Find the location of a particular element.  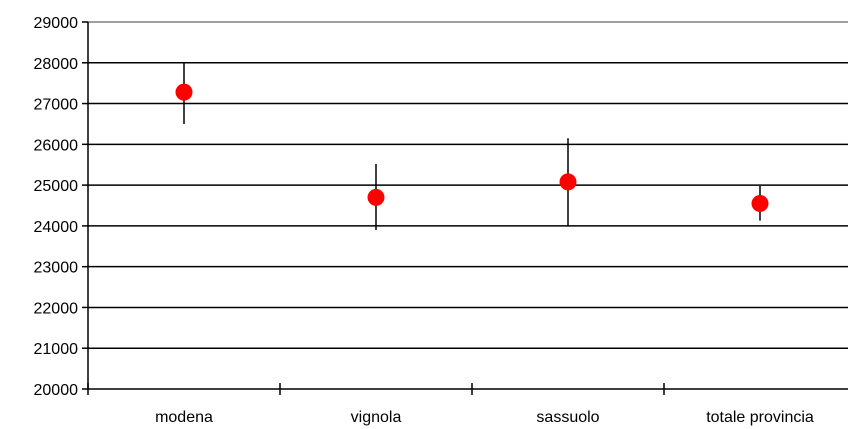

y-tick-label: 26000 is located at coordinates (56, 145).